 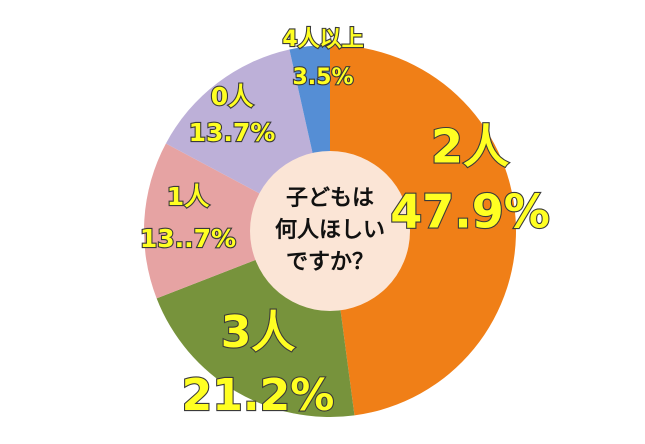 What do you see at coordinates (237, 221) in the screenshot?
I see `slice` at bounding box center [237, 221].